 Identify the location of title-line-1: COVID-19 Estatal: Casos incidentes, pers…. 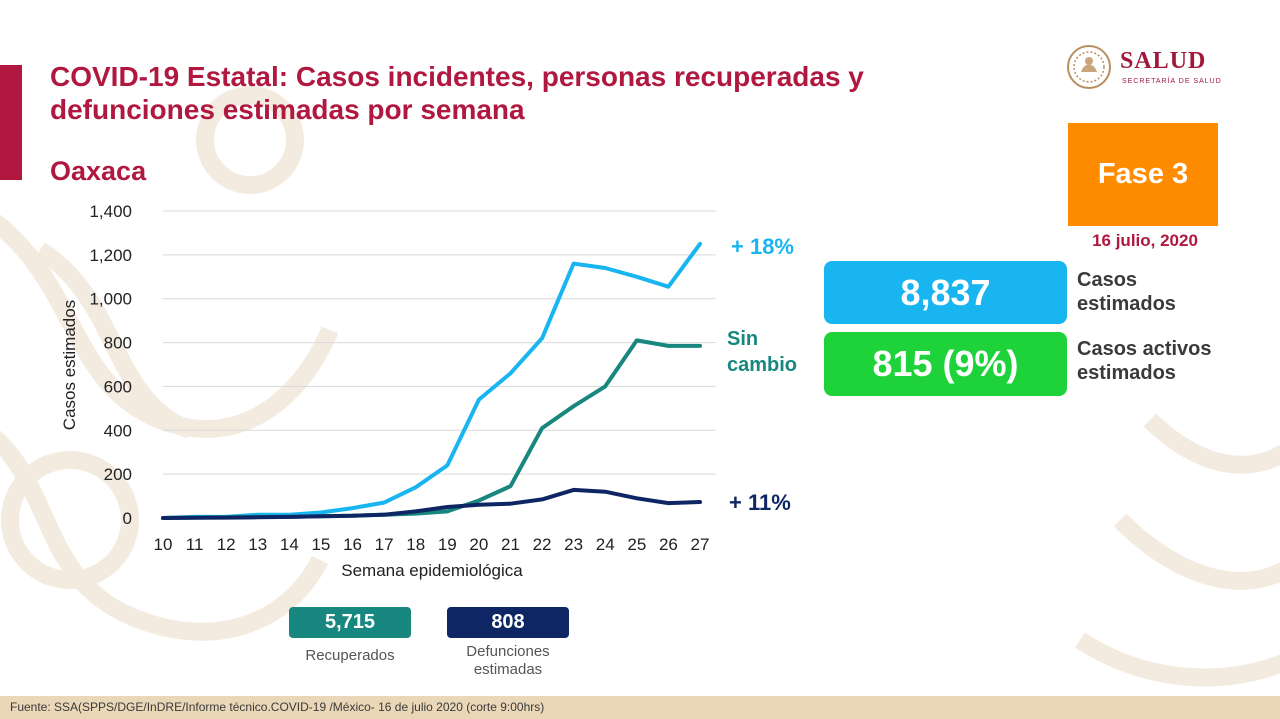
(457, 76).